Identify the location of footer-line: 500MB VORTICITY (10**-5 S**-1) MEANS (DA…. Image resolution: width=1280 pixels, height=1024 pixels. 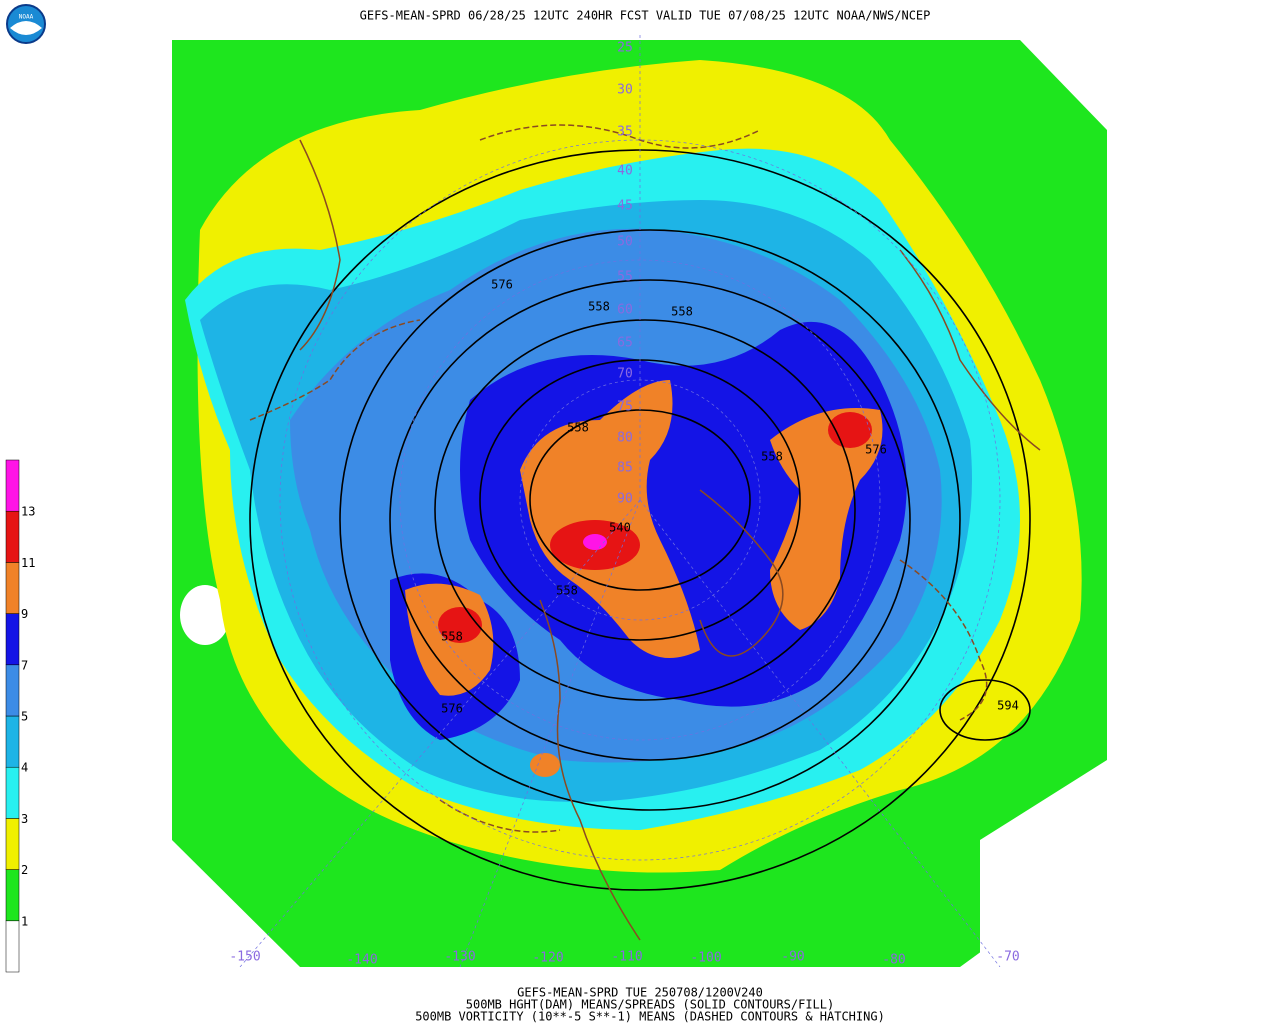
(650, 1017).